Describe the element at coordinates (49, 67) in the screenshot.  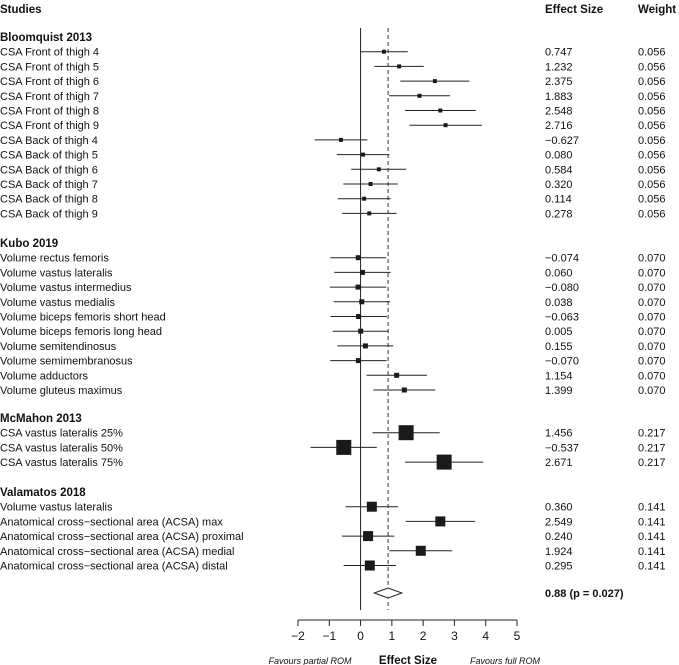
I see `row-label: CSA Front of thigh 5` at that location.